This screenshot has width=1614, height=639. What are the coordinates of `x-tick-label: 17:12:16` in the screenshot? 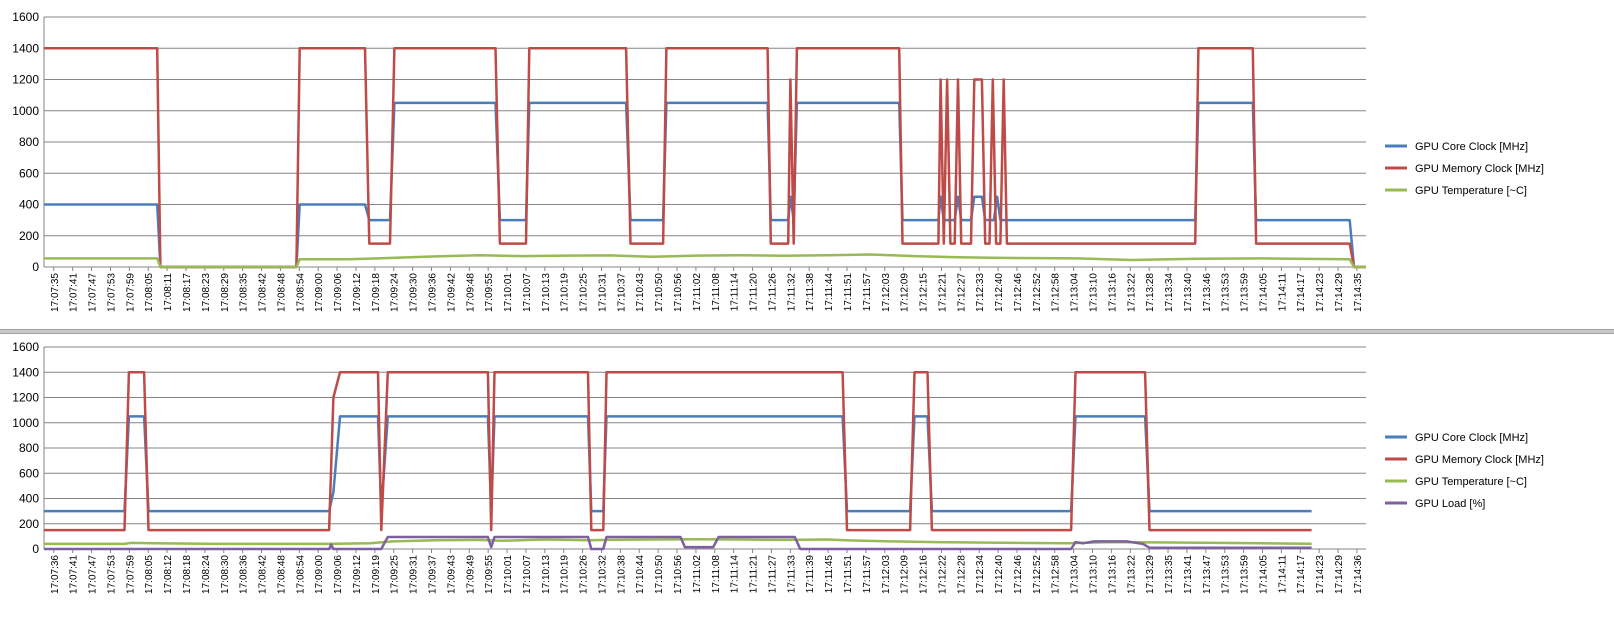 It's located at (924, 574).